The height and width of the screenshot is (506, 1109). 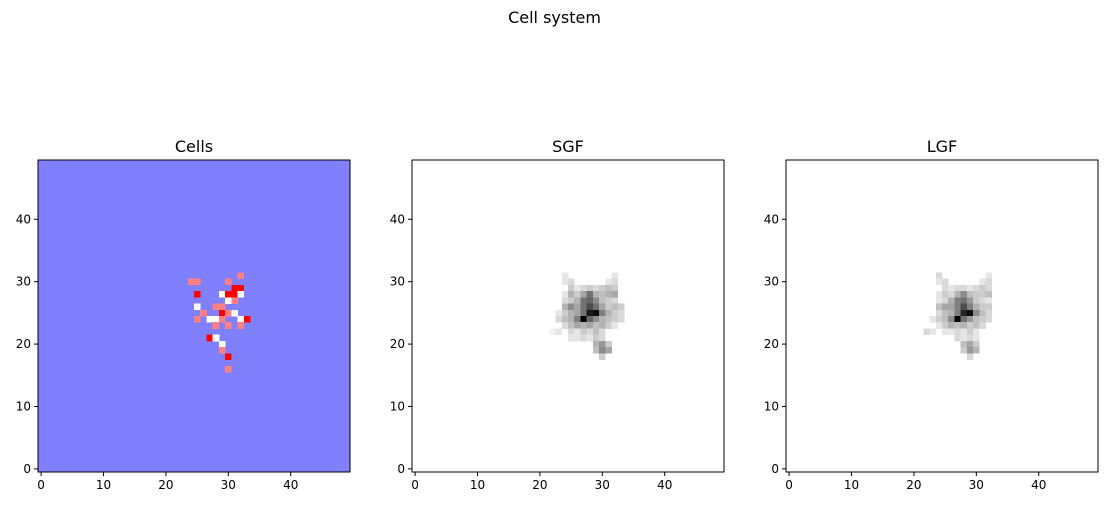 I want to click on lgf-ytick-label: 40, so click(x=771, y=219).